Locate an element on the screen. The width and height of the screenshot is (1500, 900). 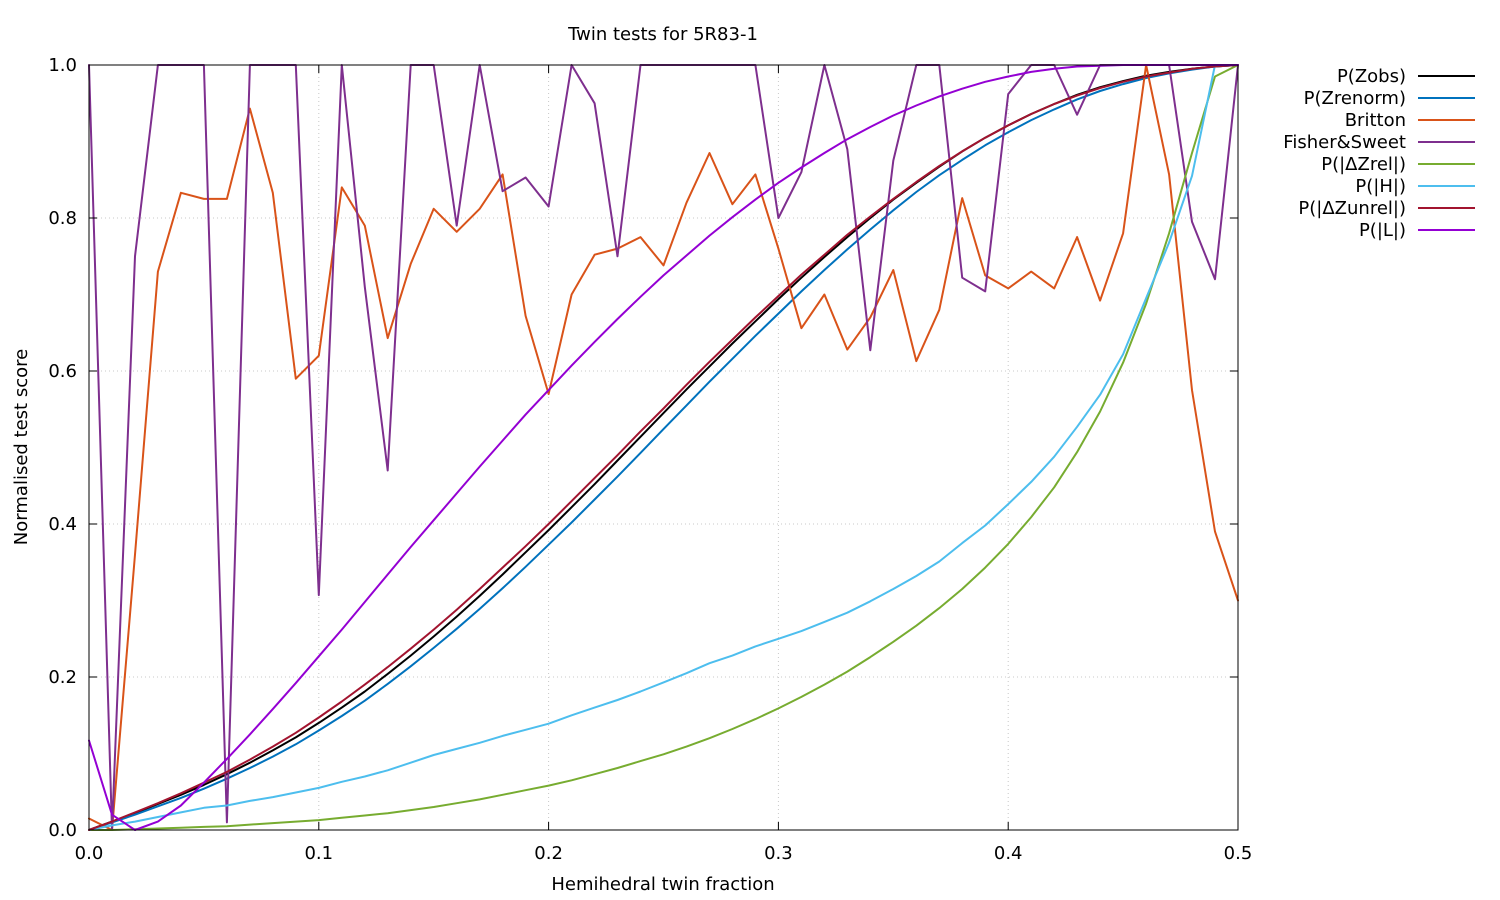
legend-label: Britton is located at coordinates (1375, 120).